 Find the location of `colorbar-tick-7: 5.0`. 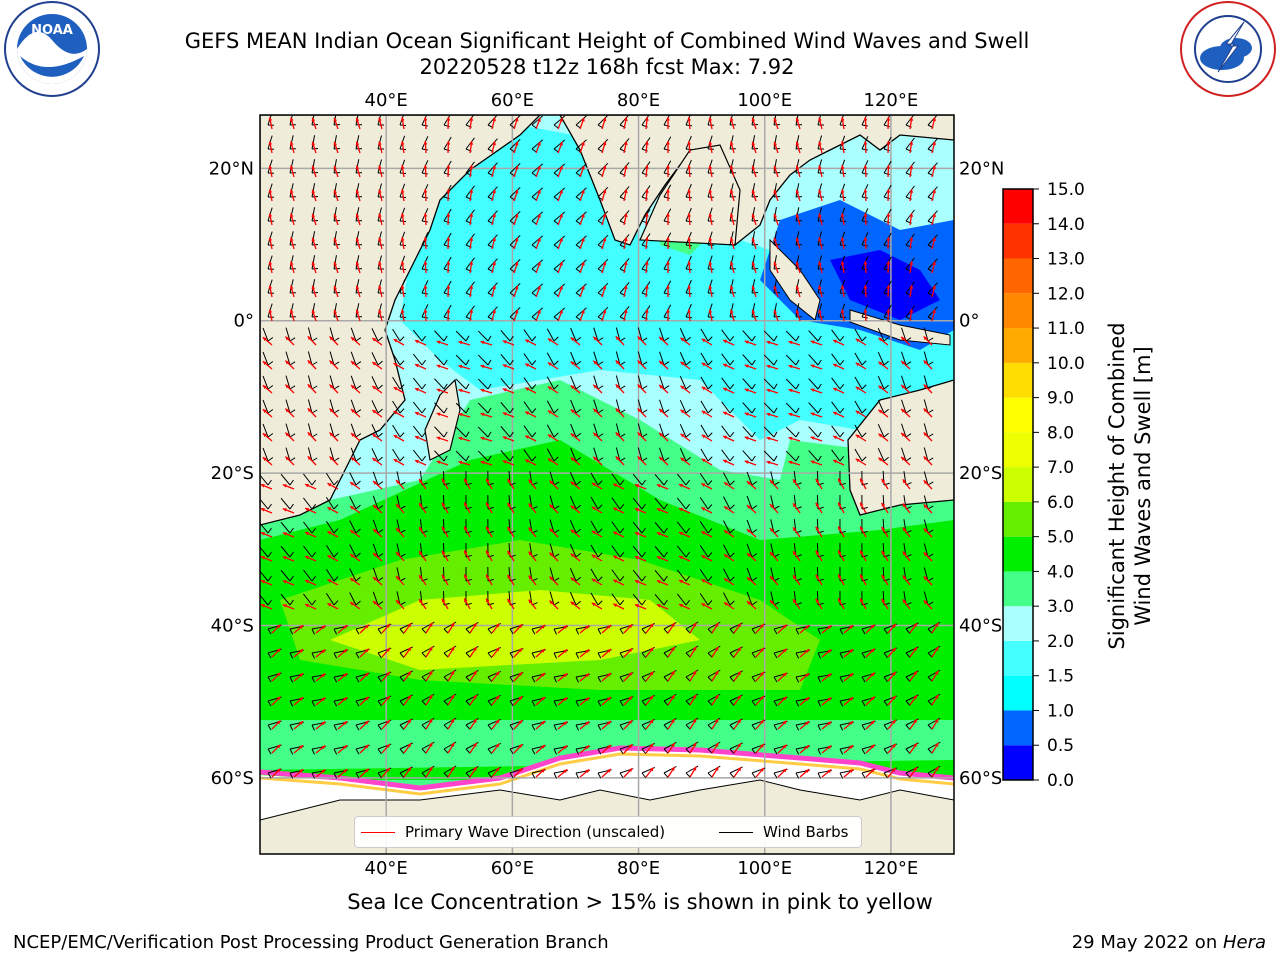

colorbar-tick-7: 5.0 is located at coordinates (1060, 538).